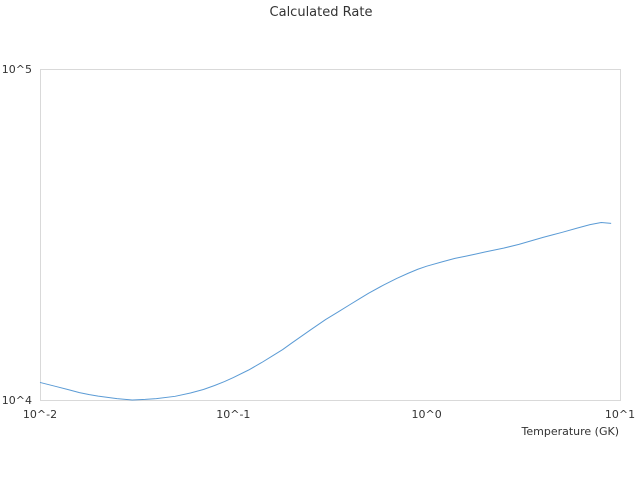 This screenshot has height=480, width=640. I want to click on y-tick-label: 10^5, so click(17, 69).